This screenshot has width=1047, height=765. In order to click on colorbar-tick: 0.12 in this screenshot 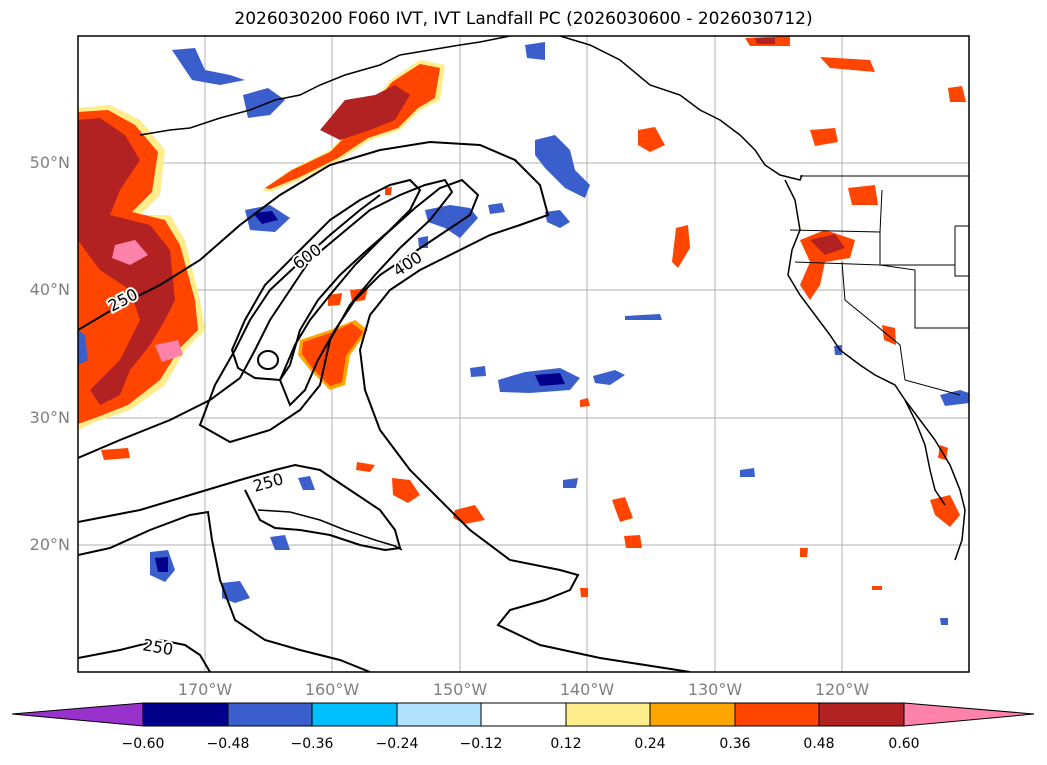, I will do `click(566, 744)`.